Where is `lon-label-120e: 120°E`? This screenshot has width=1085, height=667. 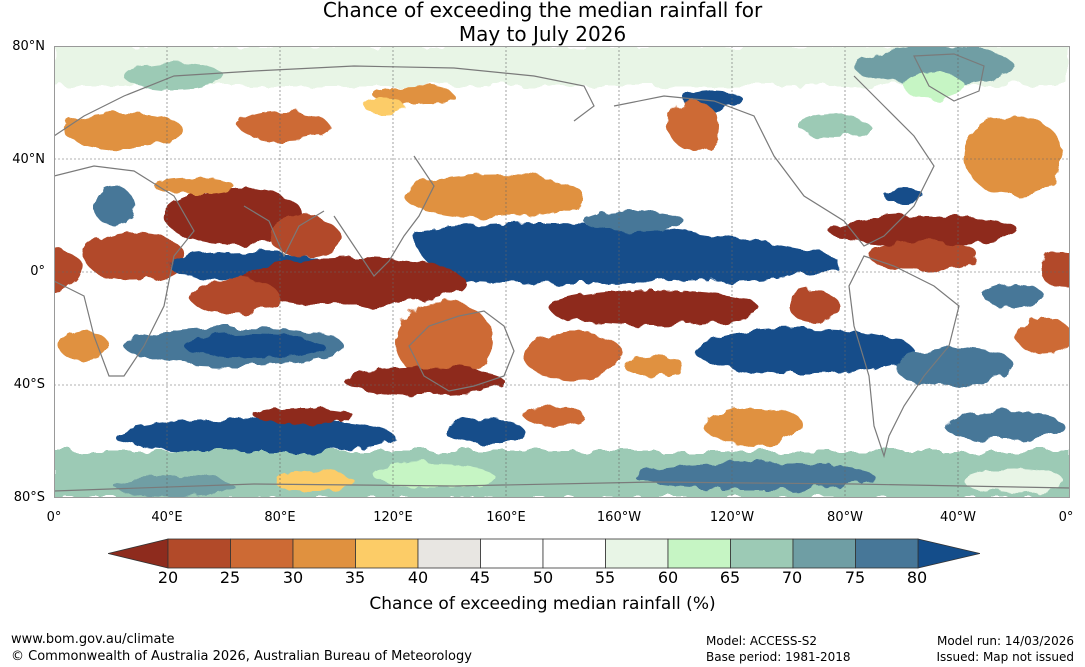 lon-label-120e: 120°E is located at coordinates (393, 517).